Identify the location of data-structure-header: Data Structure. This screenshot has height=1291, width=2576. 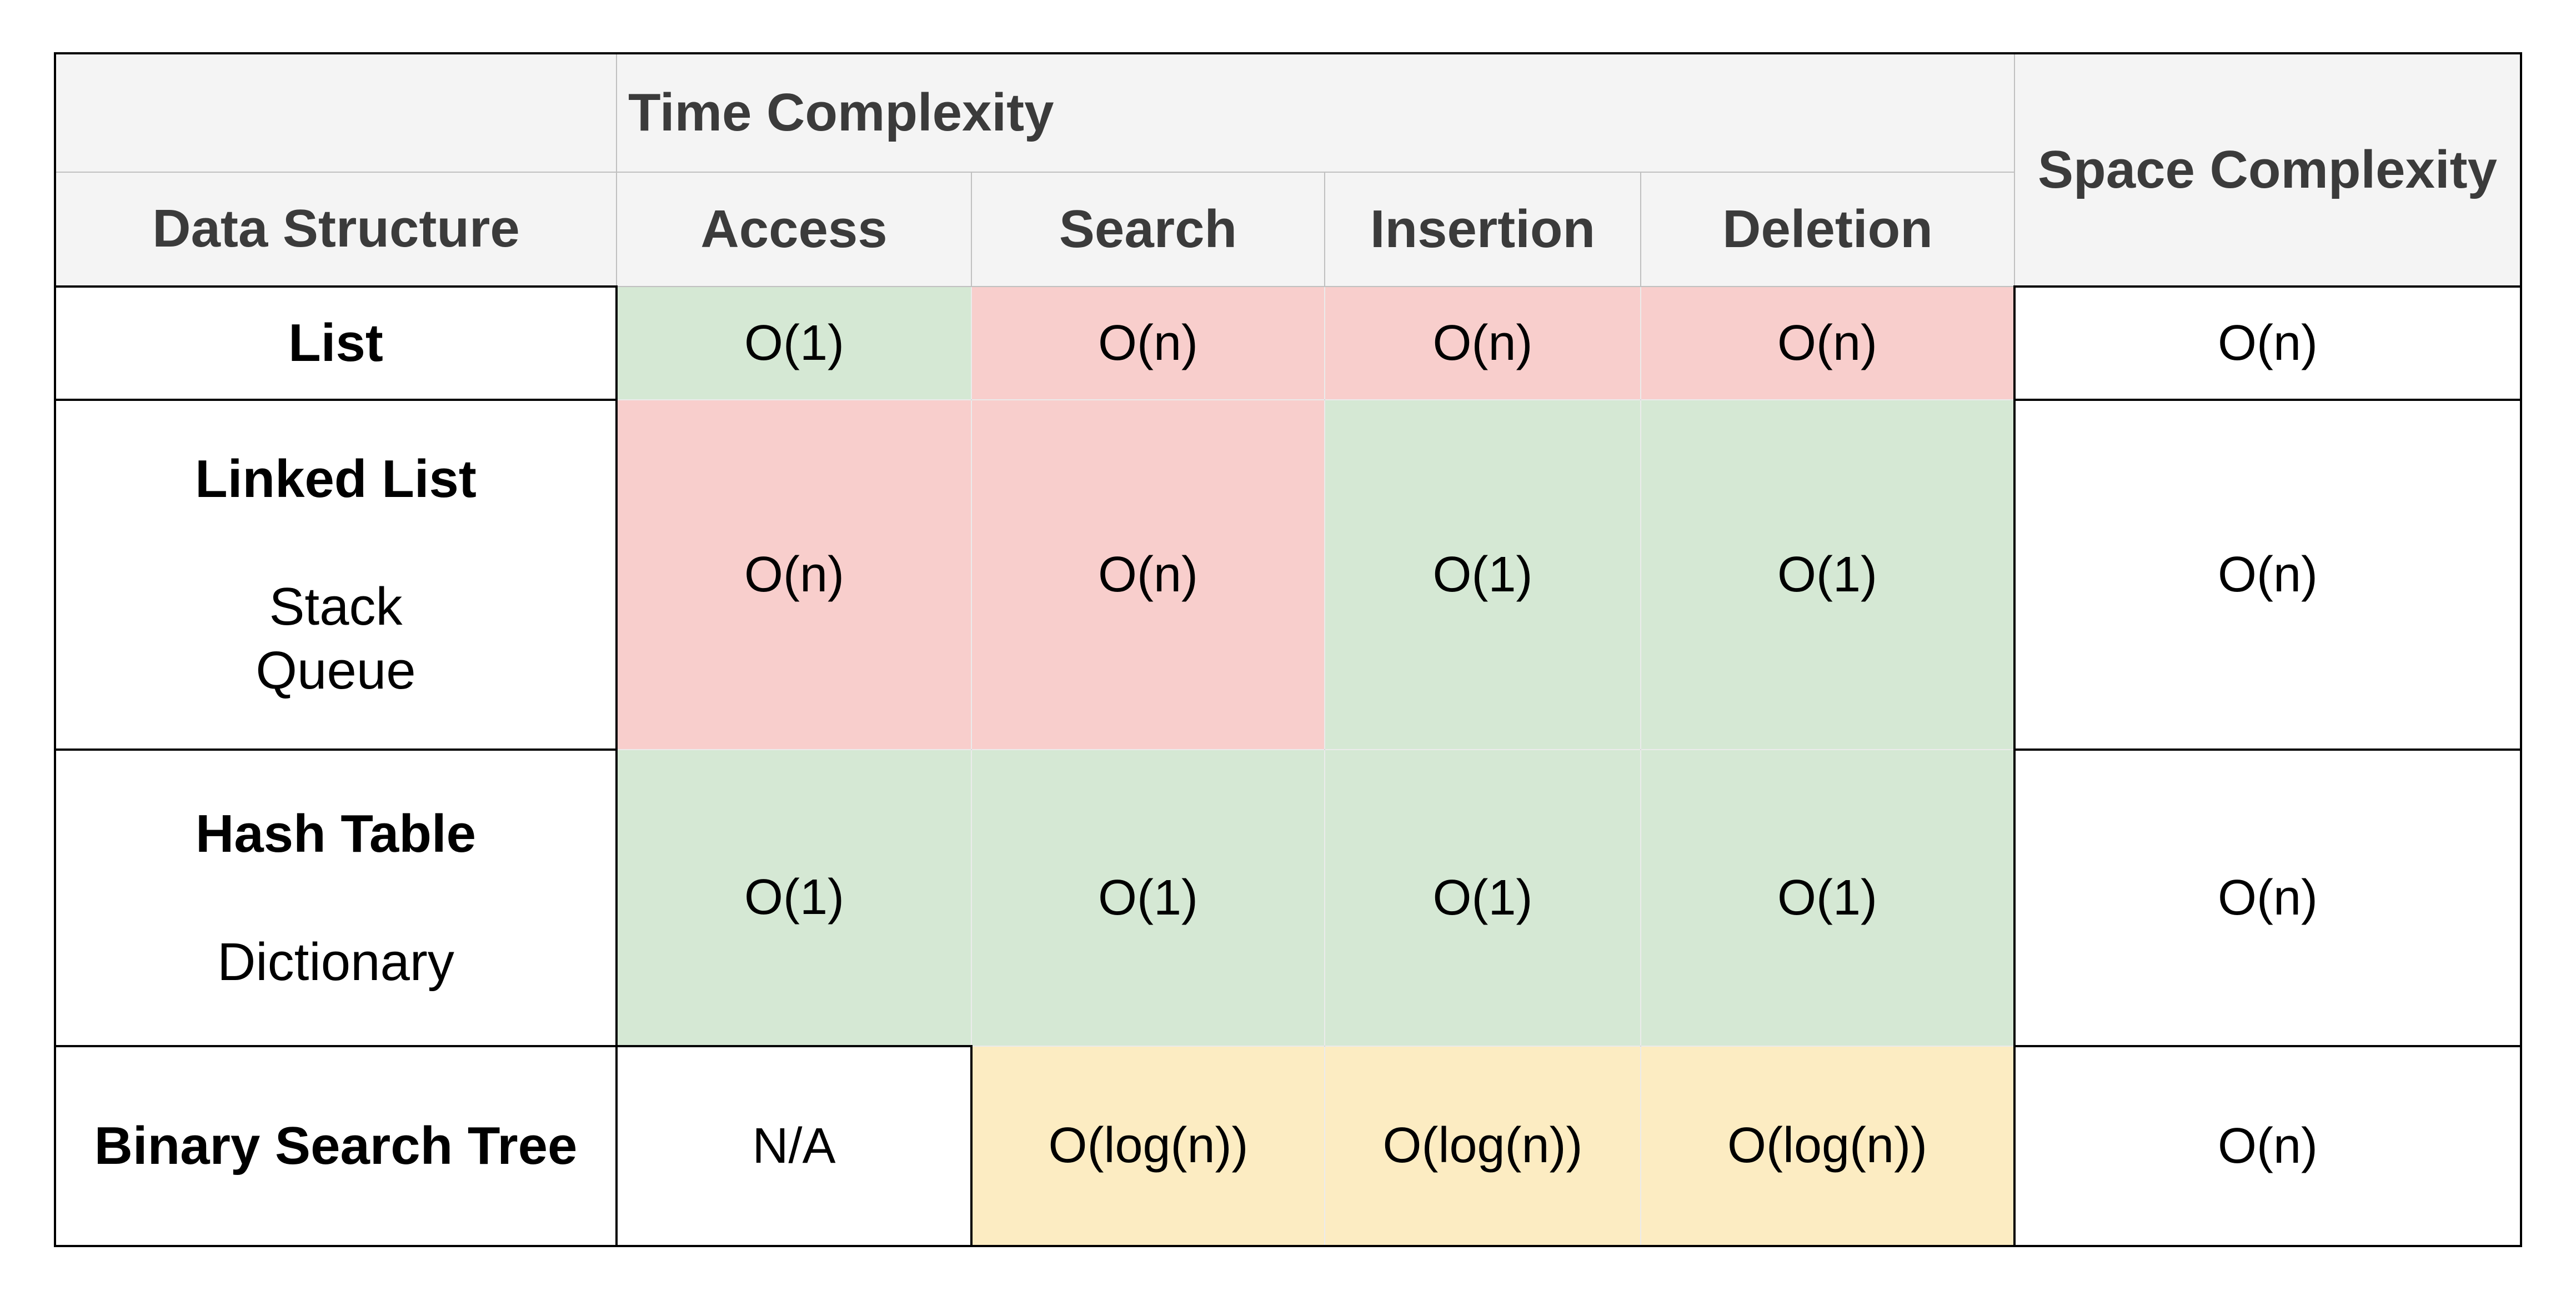
(336, 229).